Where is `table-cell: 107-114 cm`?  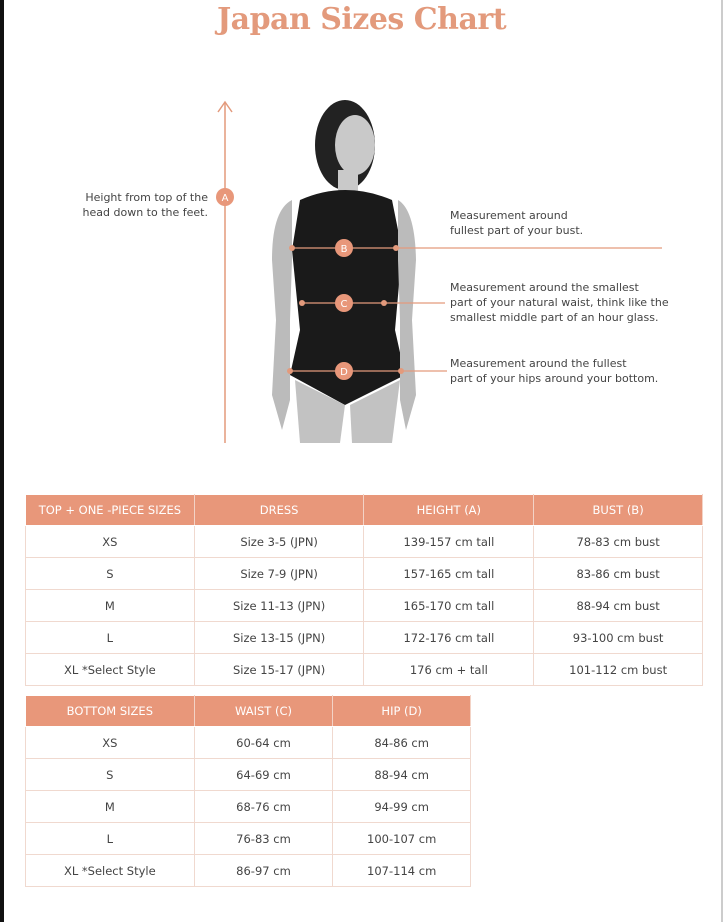 table-cell: 107-114 cm is located at coordinates (401, 870).